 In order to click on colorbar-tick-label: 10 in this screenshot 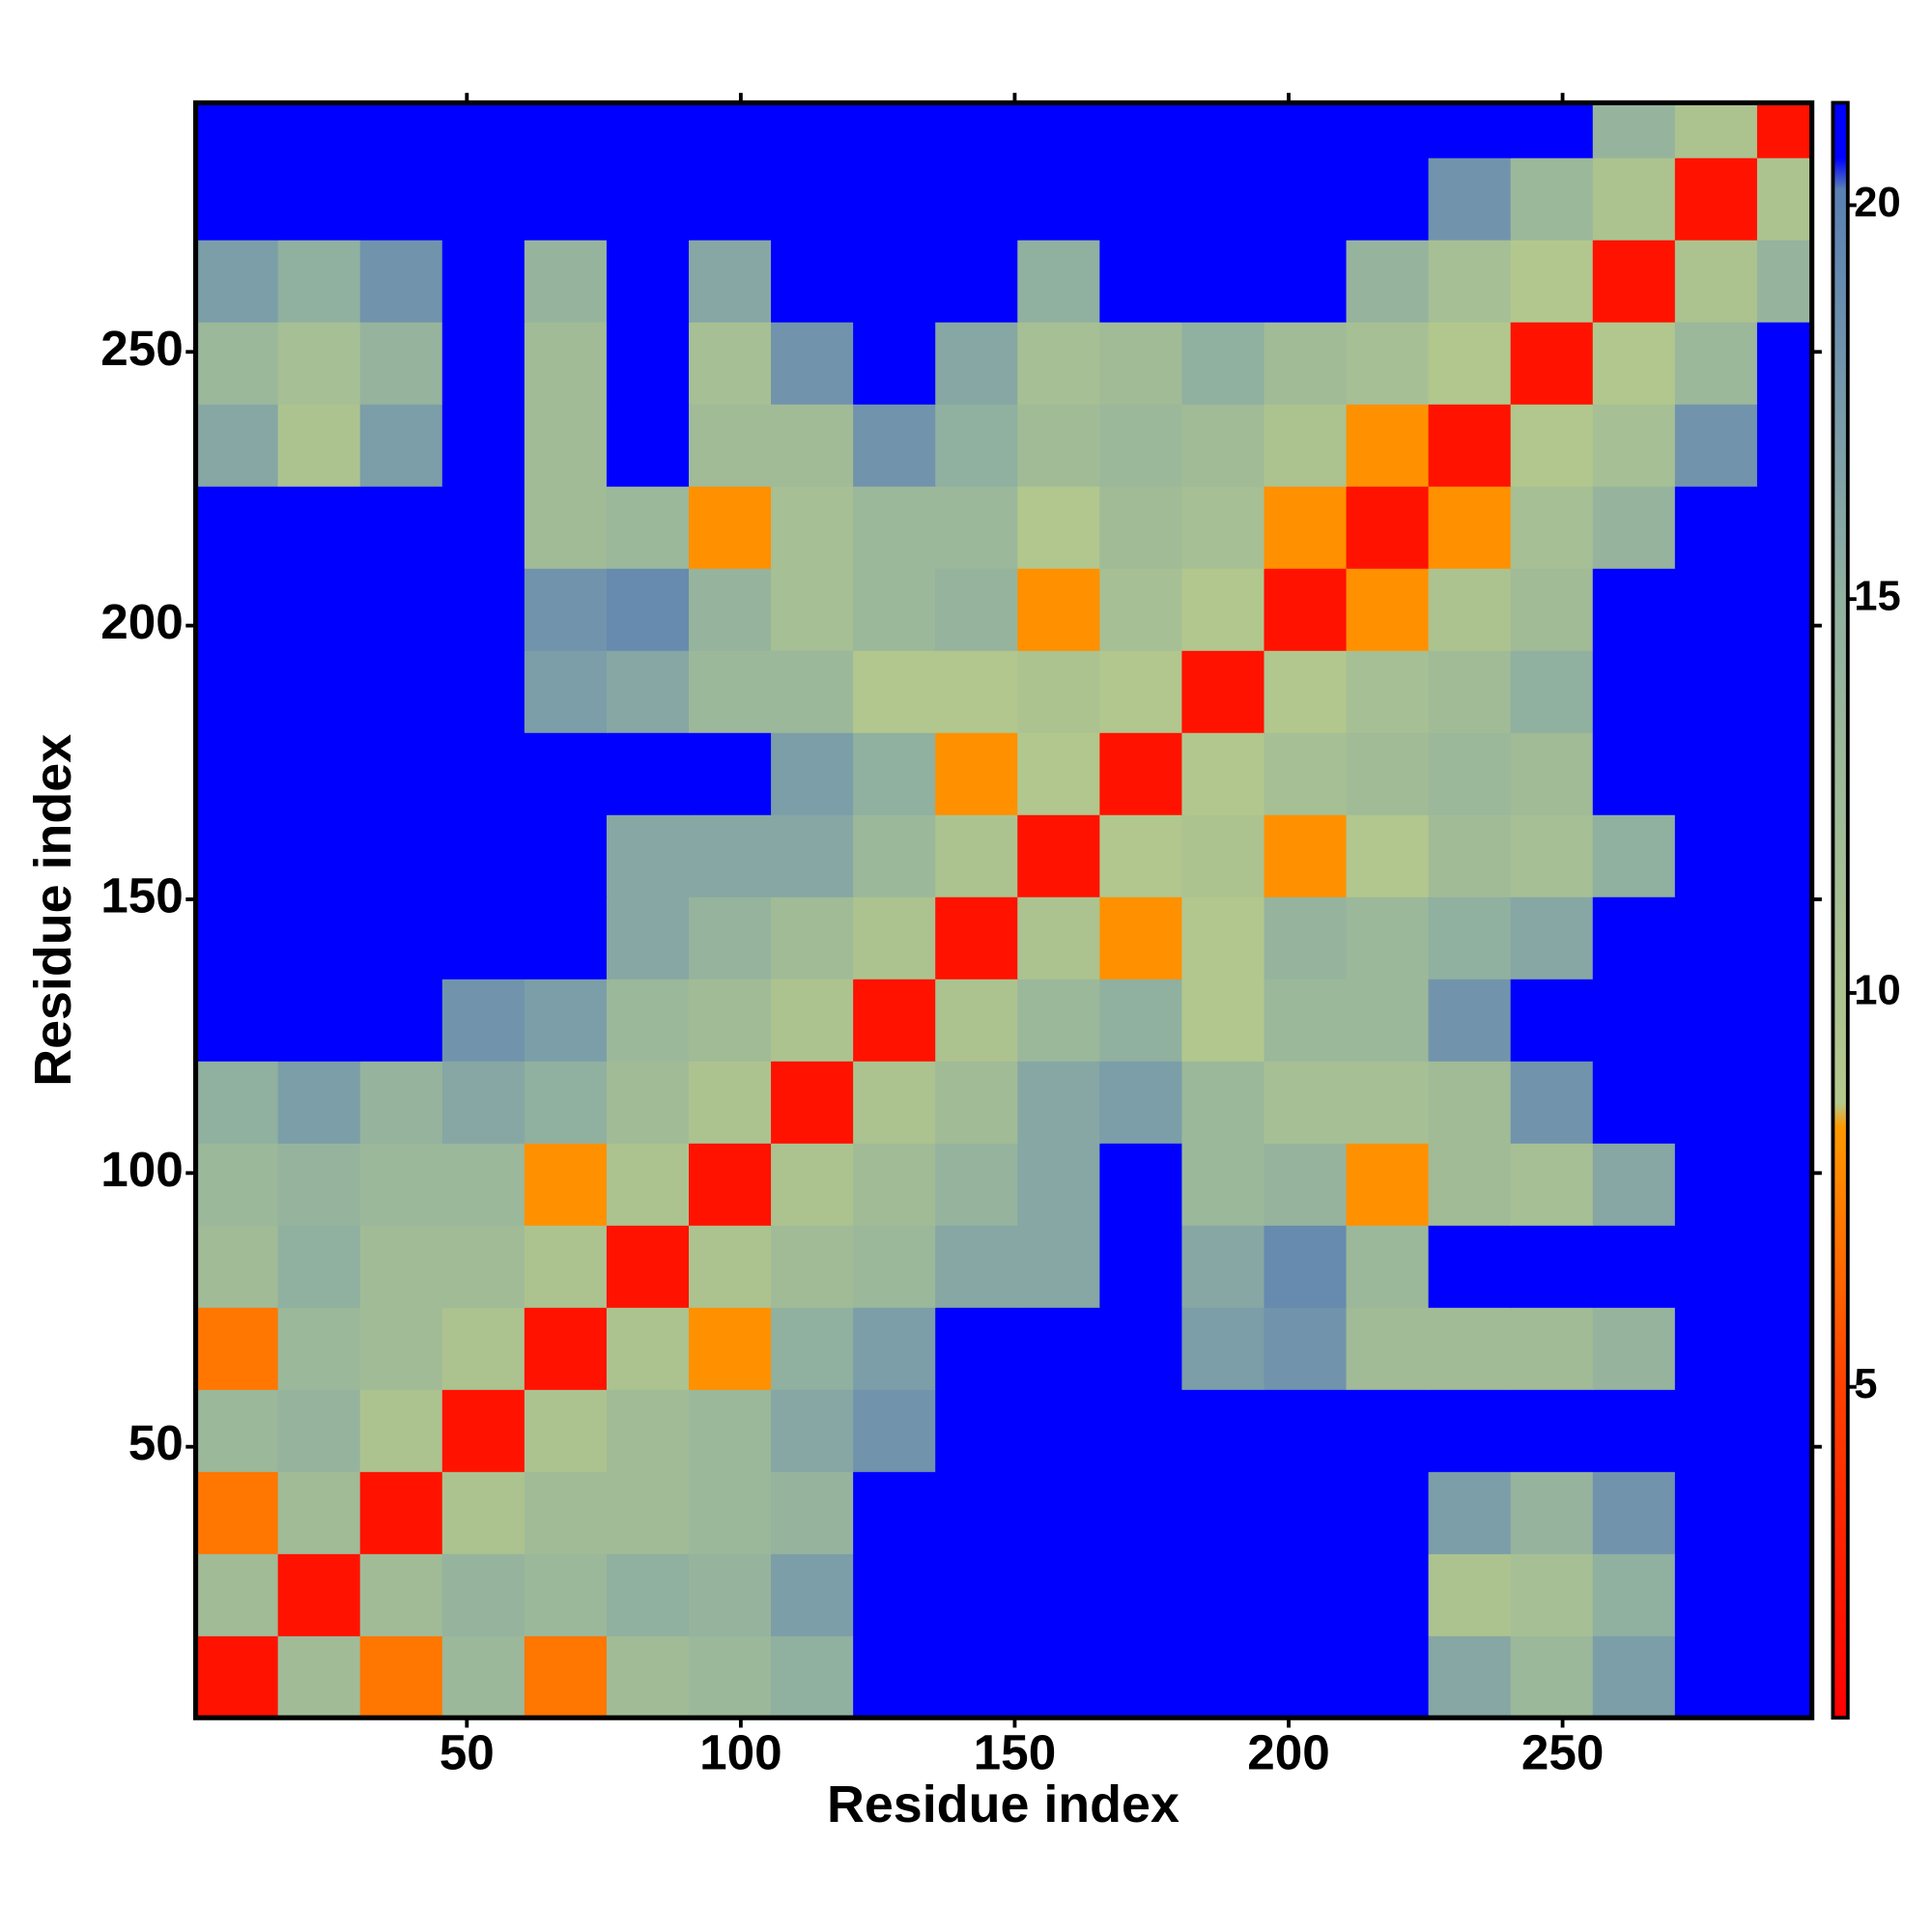, I will do `click(1877, 990)`.